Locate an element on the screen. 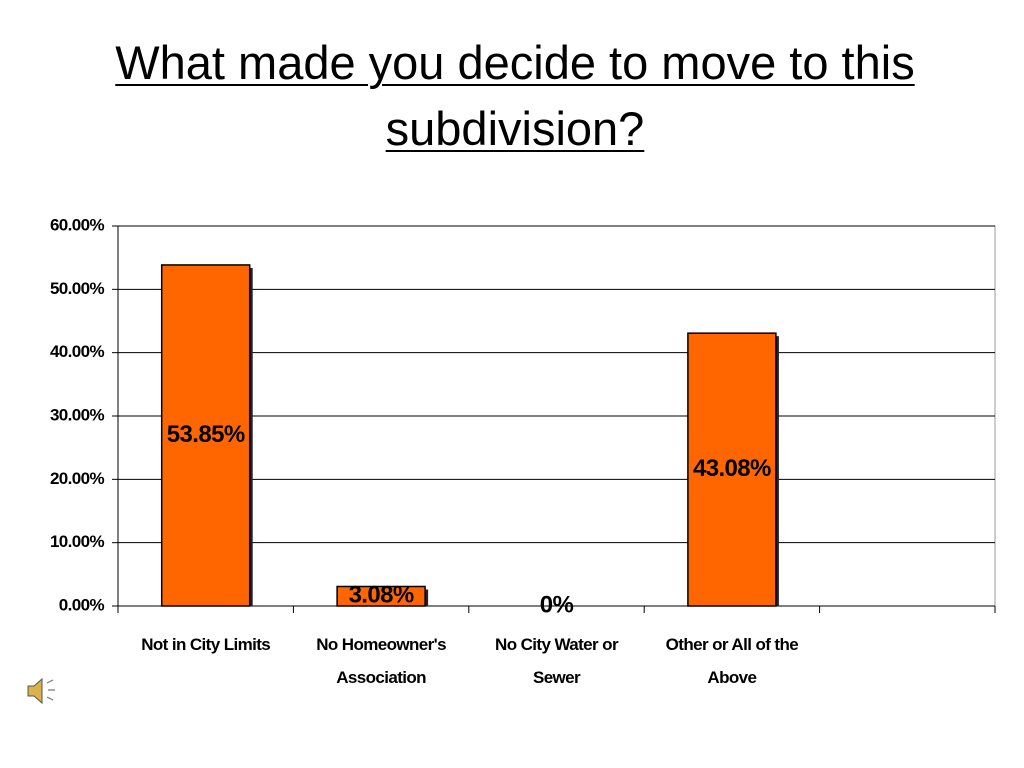  y-tick-label: 60.00% is located at coordinates (77, 224).